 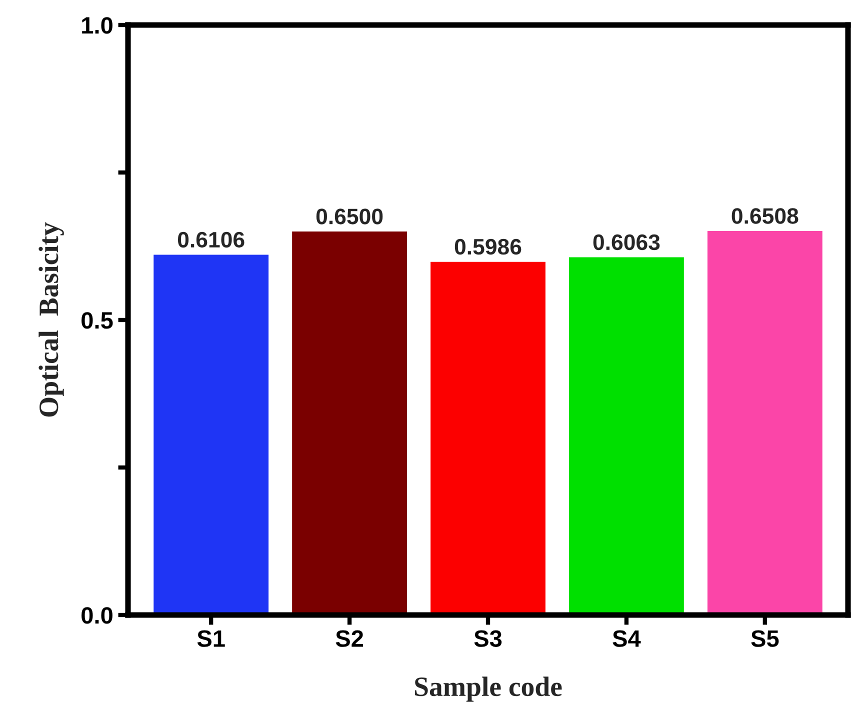 What do you see at coordinates (350, 638) in the screenshot?
I see `x-tick-label: S2` at bounding box center [350, 638].